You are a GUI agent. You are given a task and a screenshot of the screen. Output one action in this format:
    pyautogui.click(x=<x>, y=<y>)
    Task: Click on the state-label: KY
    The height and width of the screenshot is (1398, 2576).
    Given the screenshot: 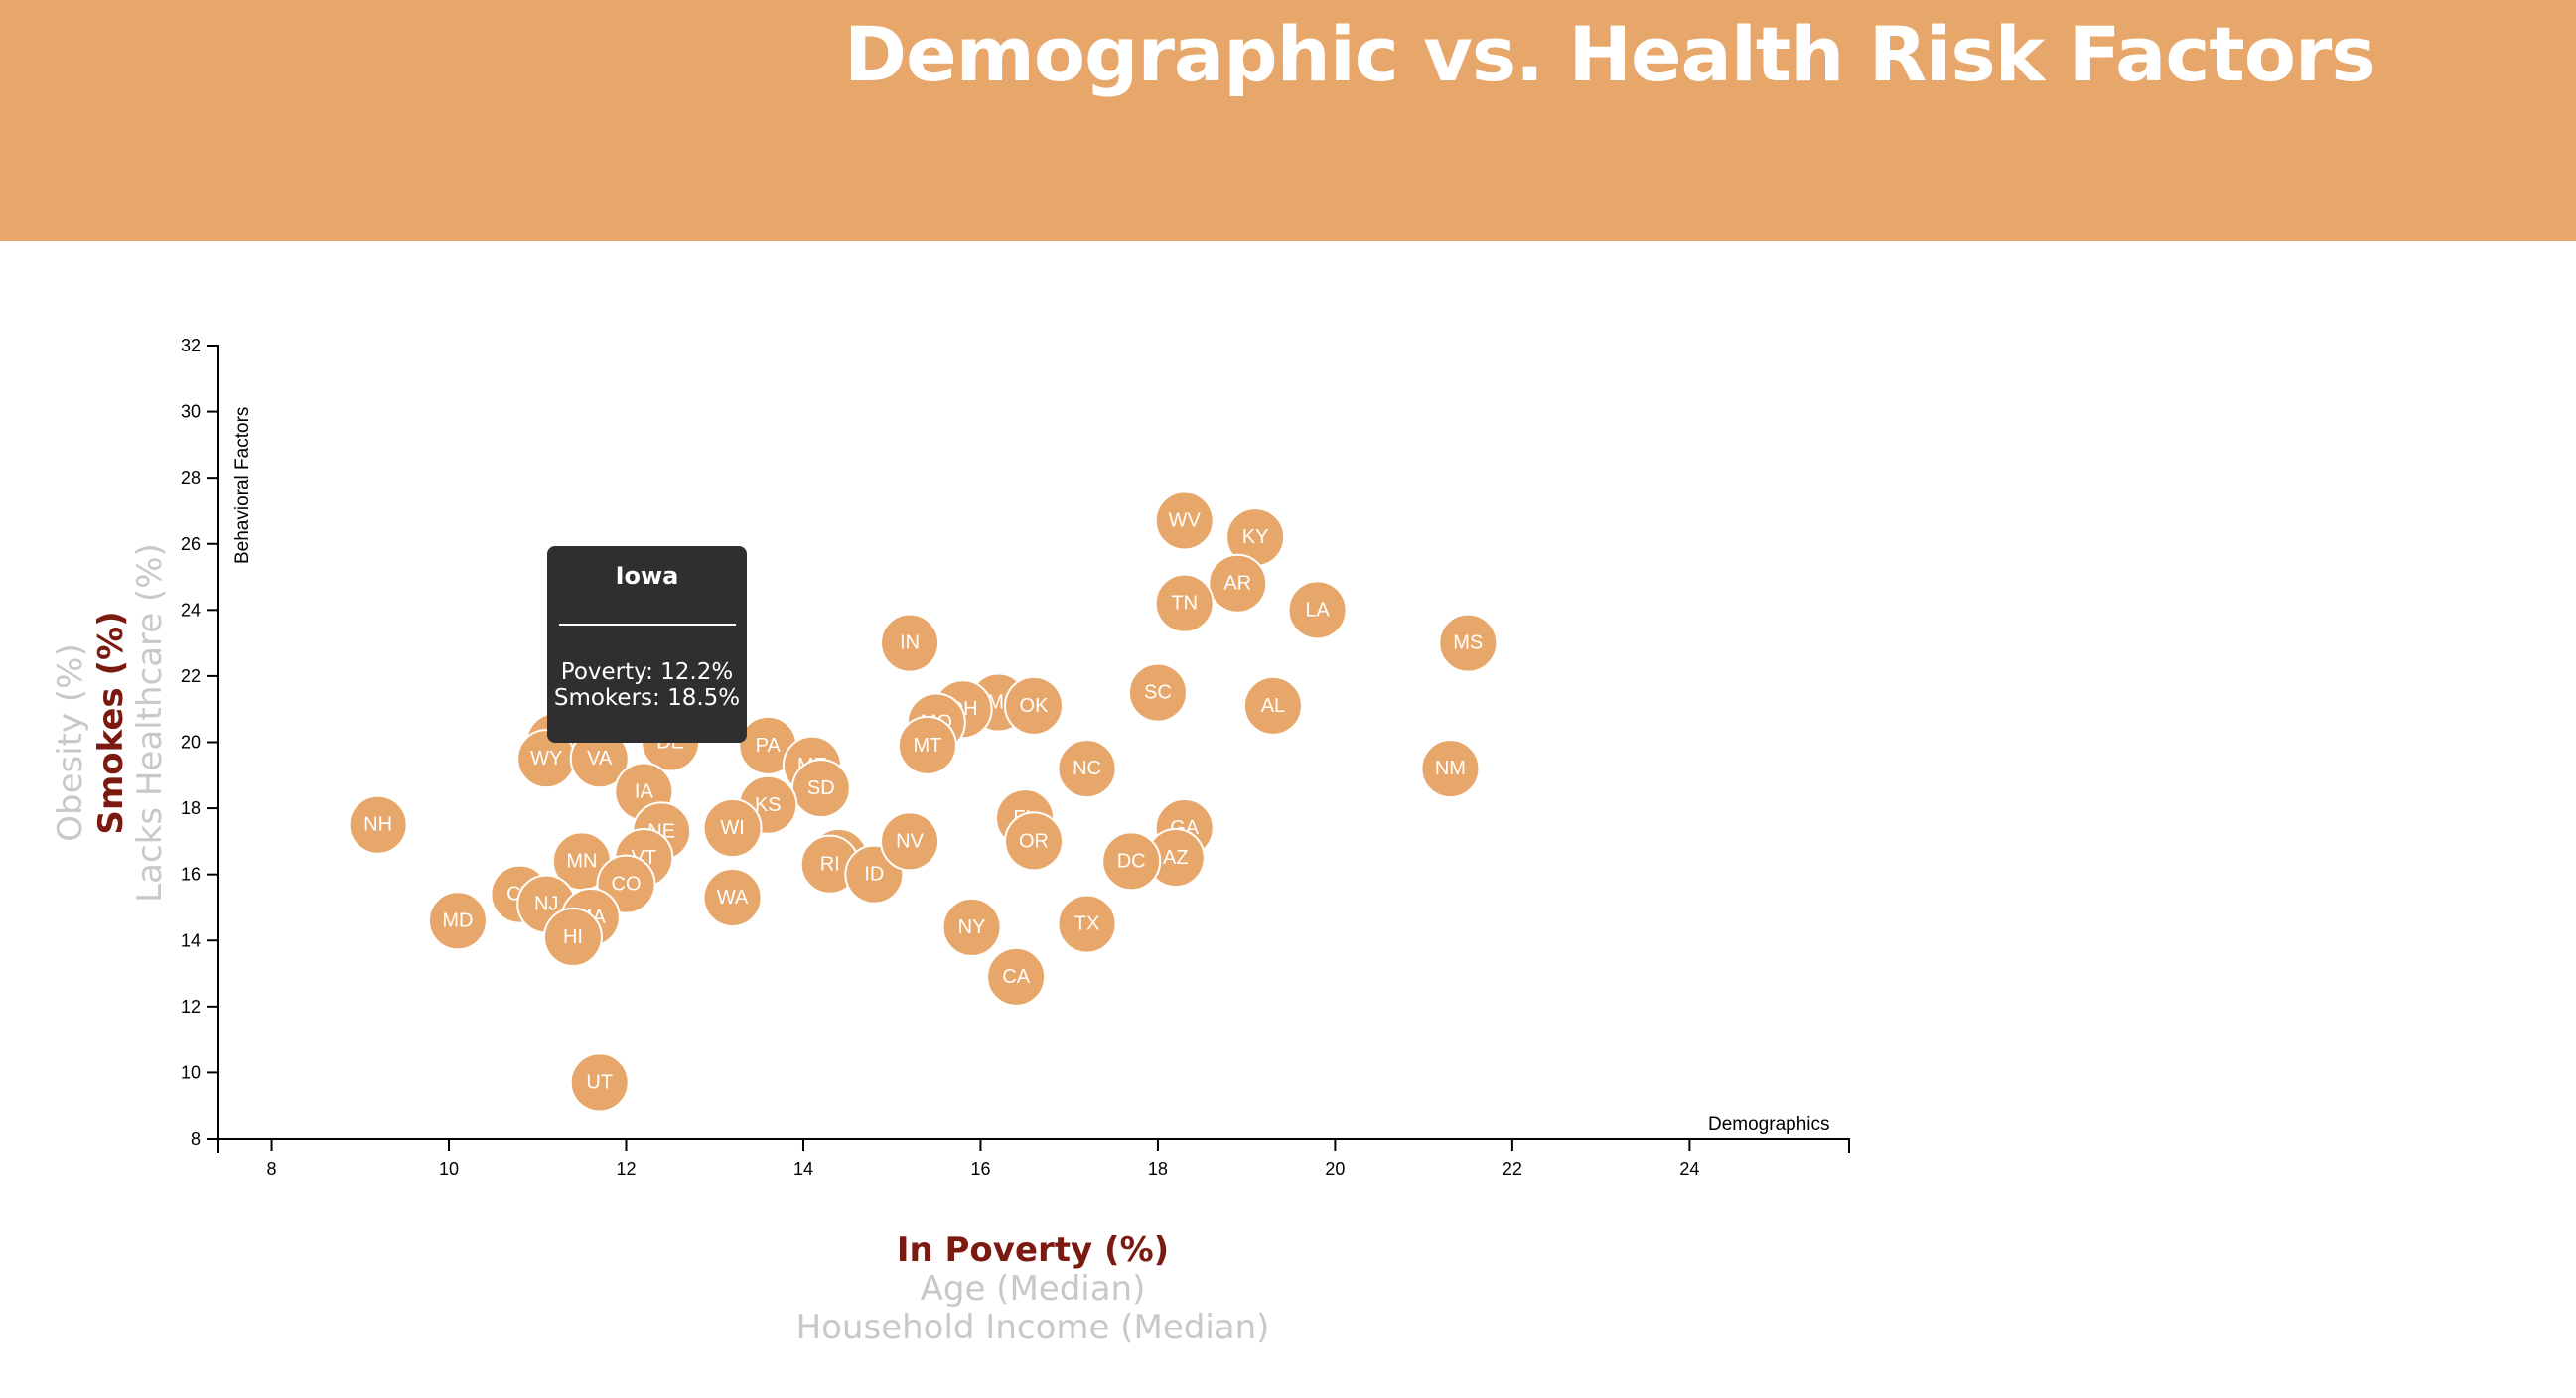 What is the action you would take?
    pyautogui.click(x=1255, y=537)
    